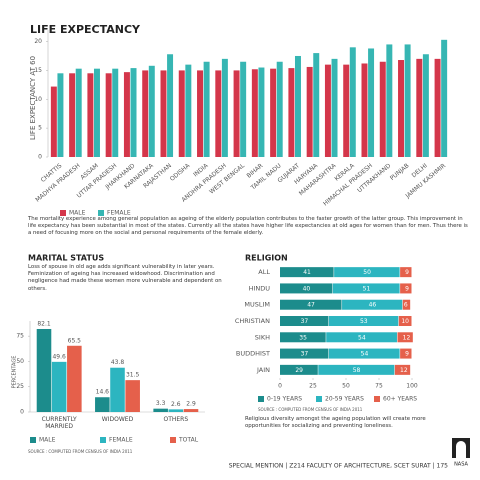 The image size is (480, 480). What do you see at coordinates (15, 372) in the screenshot?
I see `y-axis-label: PERCENTAGE` at bounding box center [15, 372].